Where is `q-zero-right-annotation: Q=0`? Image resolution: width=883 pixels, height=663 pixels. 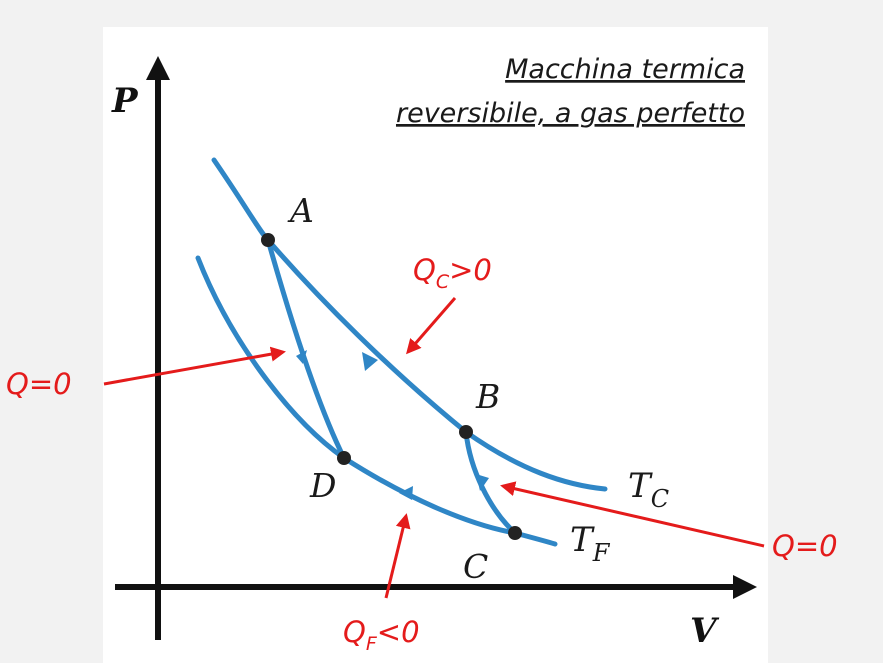 q-zero-right-annotation: Q=0 is located at coordinates (805, 546).